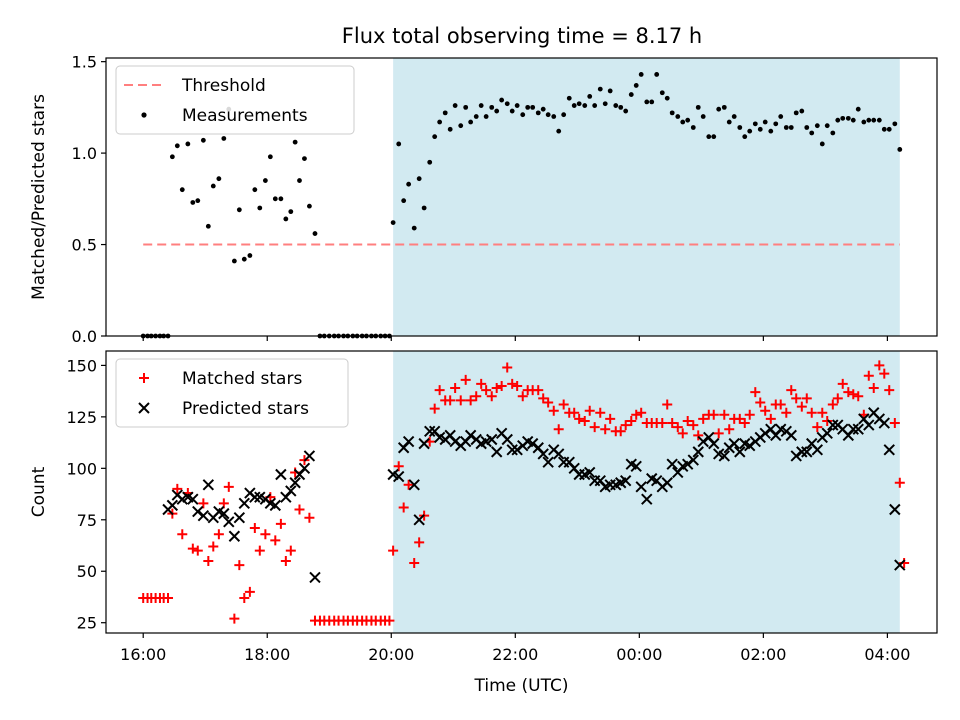 This screenshot has width=960, height=720. Describe the element at coordinates (521, 686) in the screenshot. I see `x-axis-label: Time (UTC)` at that location.